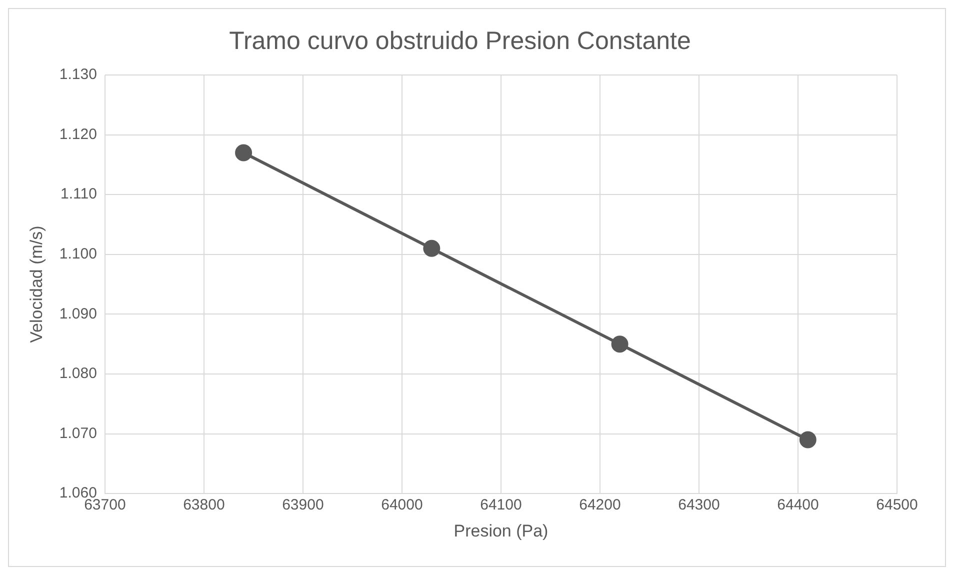  What do you see at coordinates (600, 505) in the screenshot?
I see `x-tick-label: 64200` at bounding box center [600, 505].